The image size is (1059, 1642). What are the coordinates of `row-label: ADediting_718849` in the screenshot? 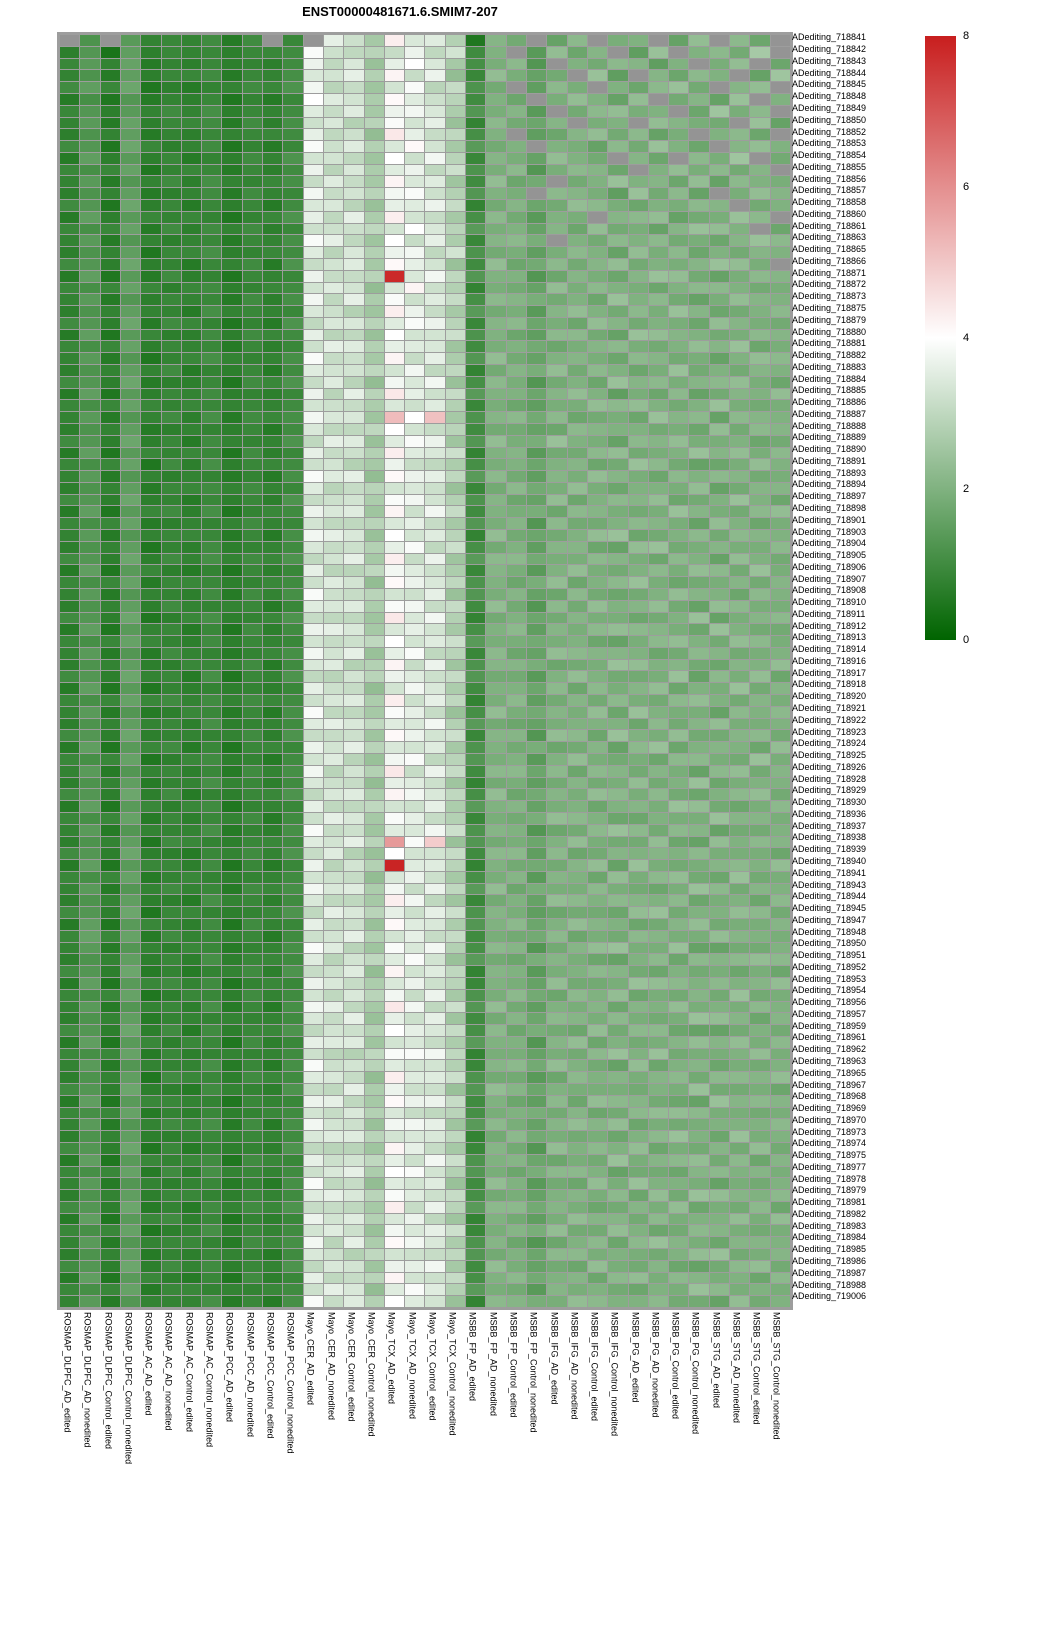 It's located at (829, 107).